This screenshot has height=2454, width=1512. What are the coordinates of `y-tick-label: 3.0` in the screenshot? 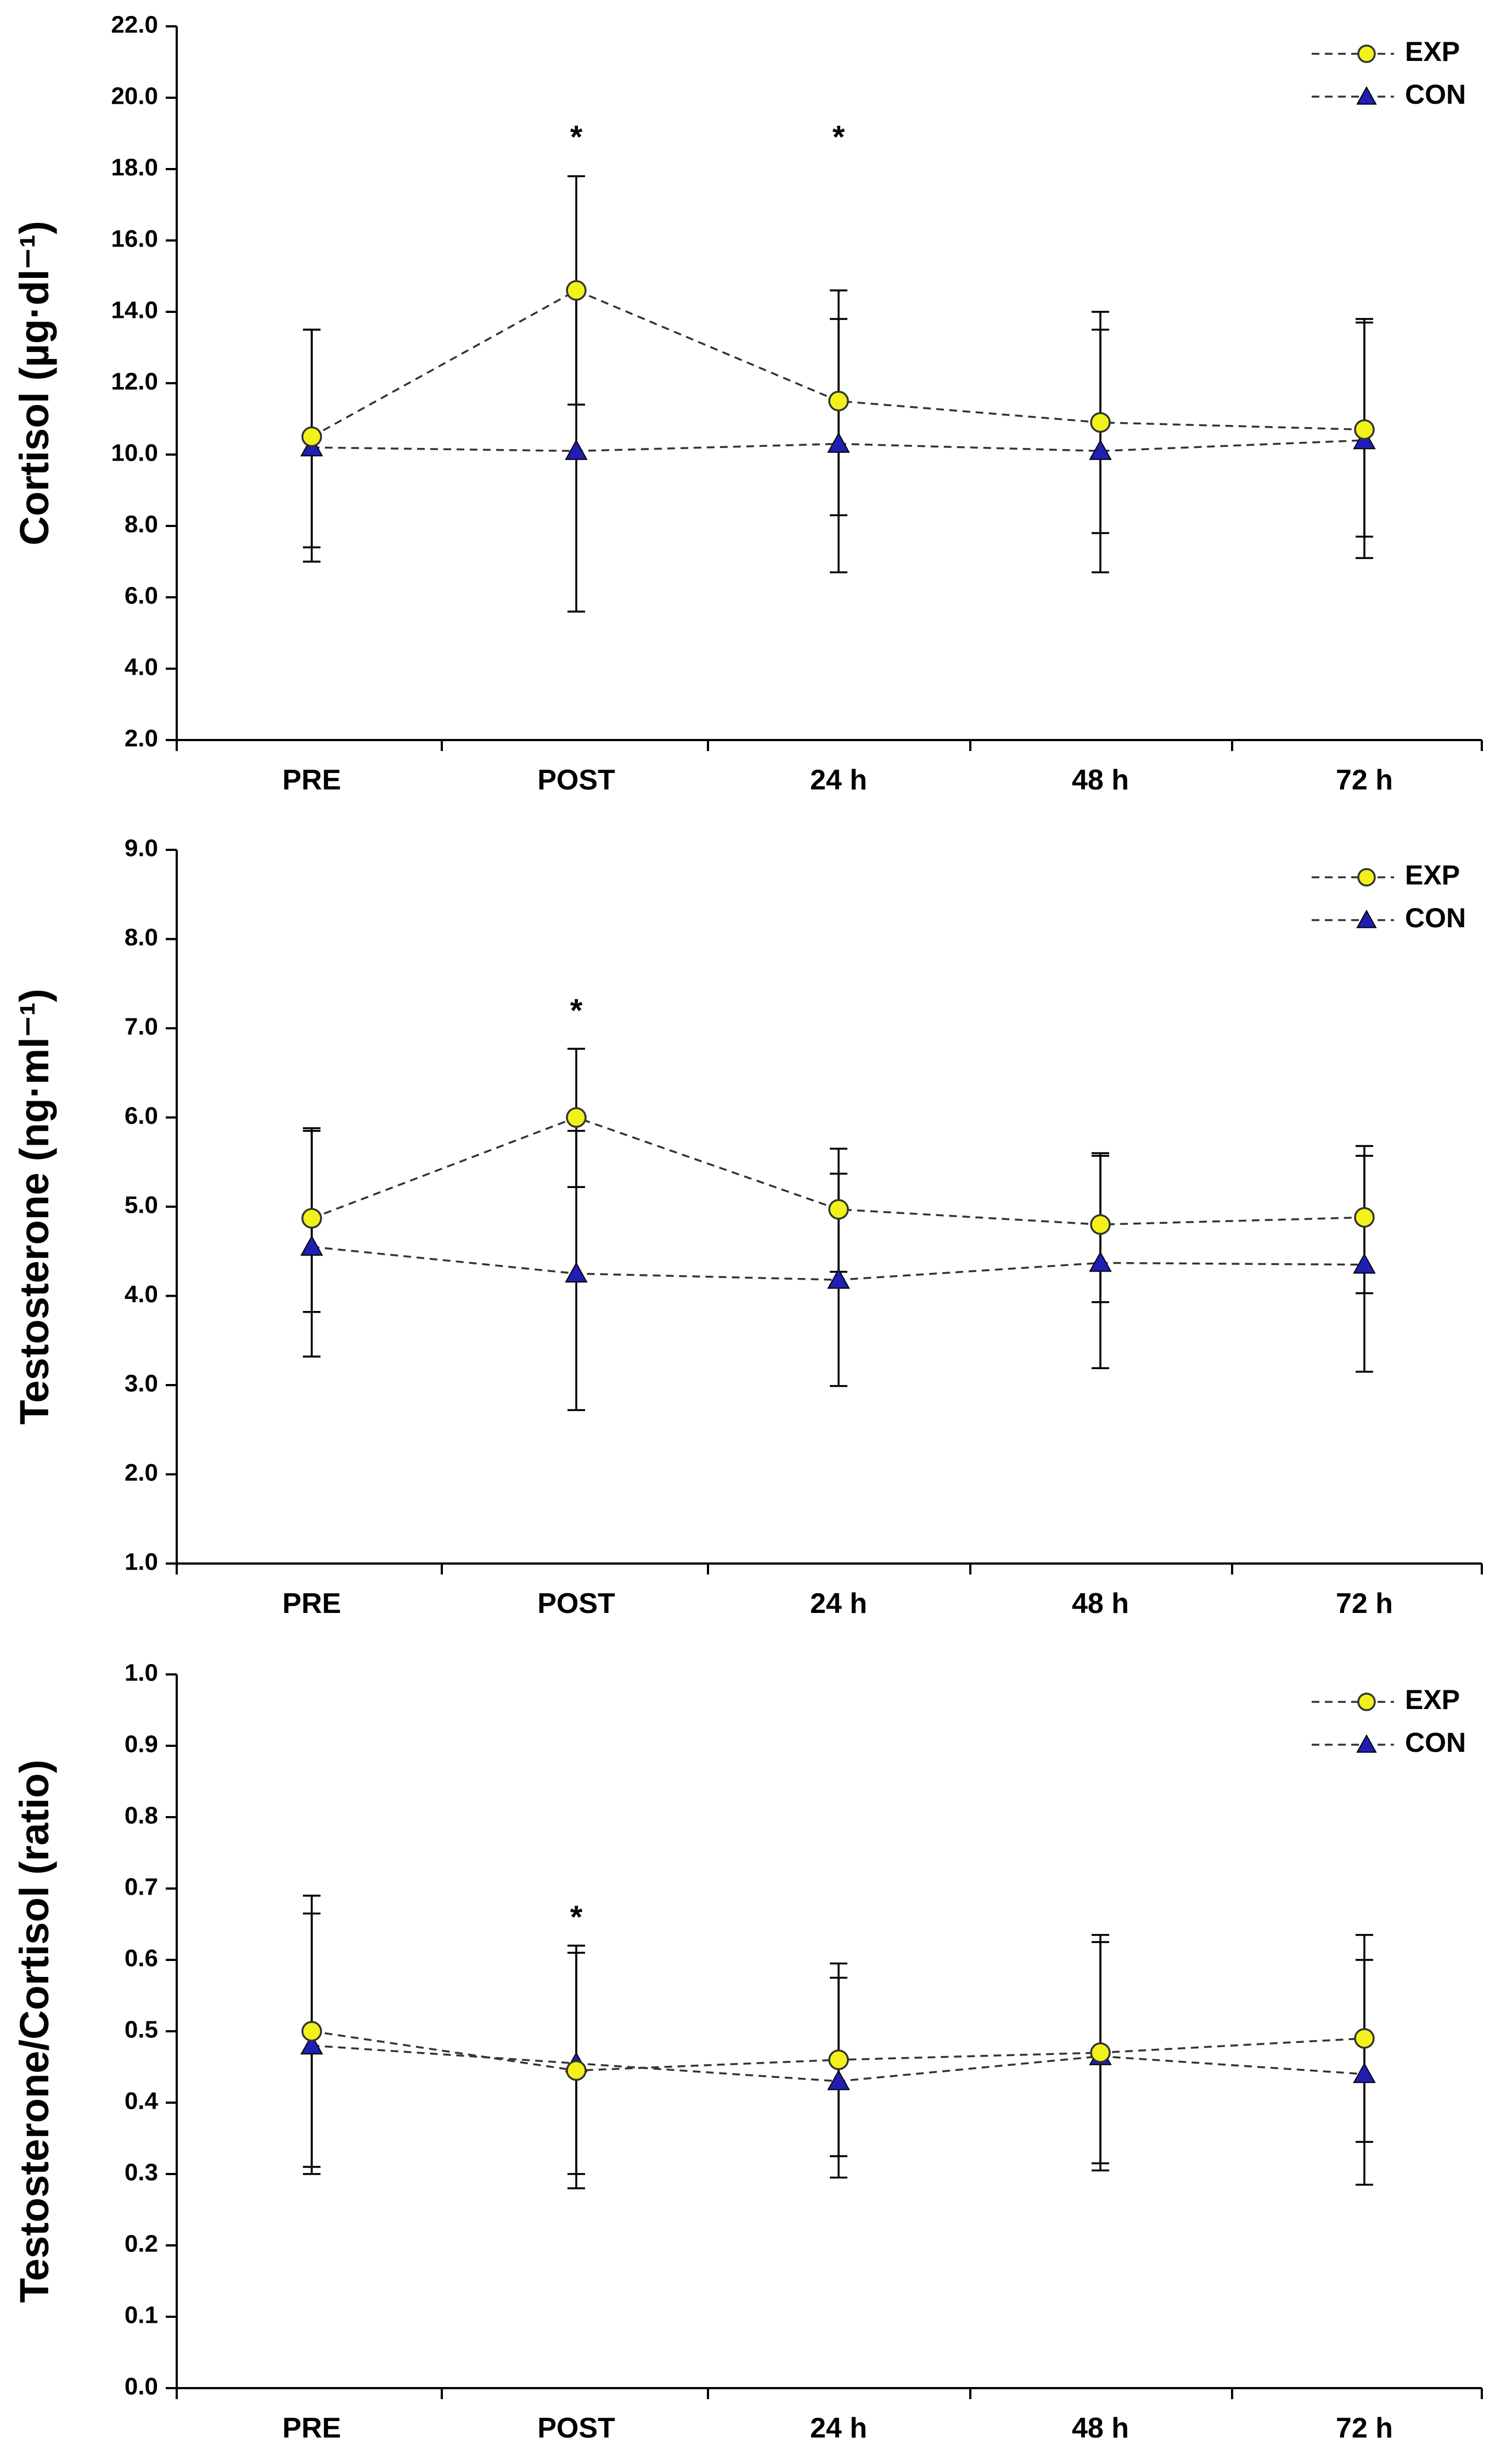 It's located at (141, 1383).